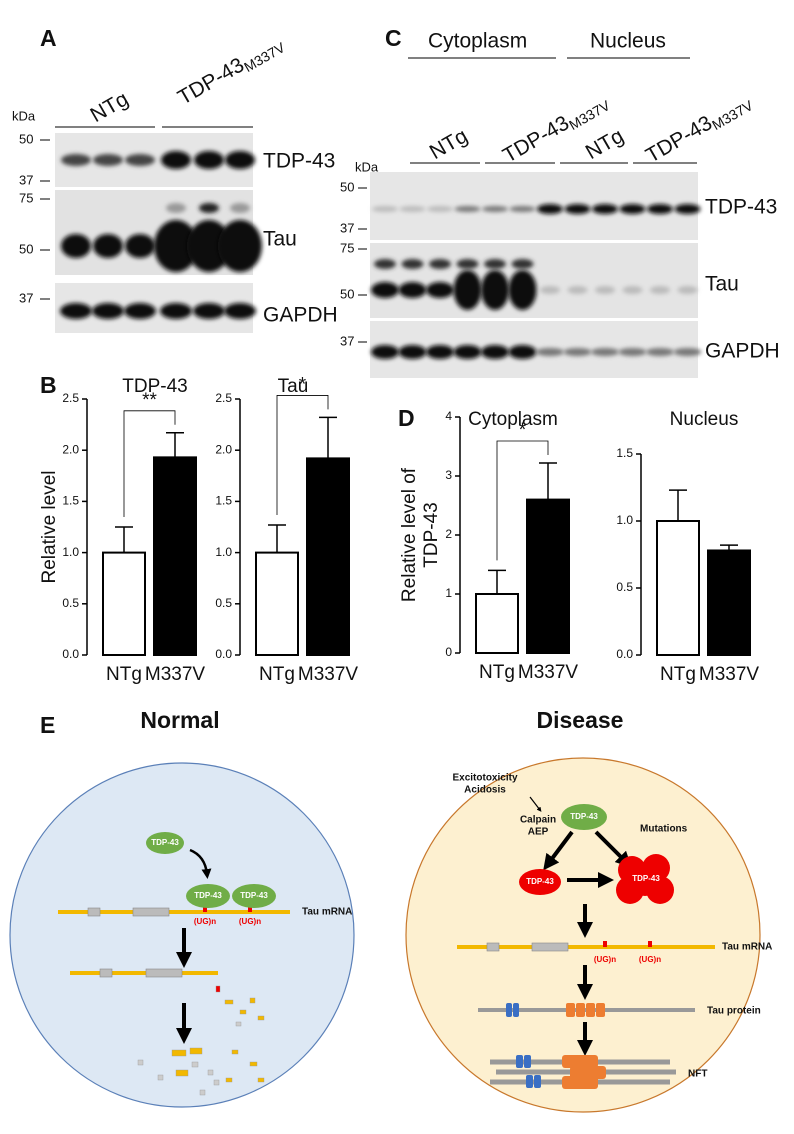 This screenshot has height=1134, width=794. Describe the element at coordinates (128, 912) in the screenshot. I see `exons` at that location.